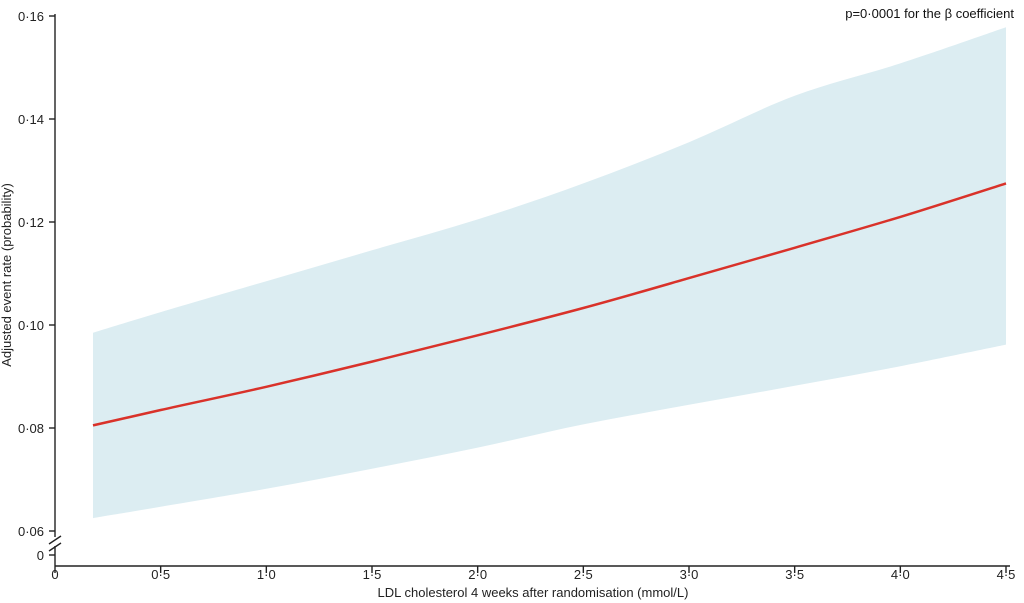  What do you see at coordinates (31, 428) in the screenshot?
I see `y-tick-label: 0·08` at bounding box center [31, 428].